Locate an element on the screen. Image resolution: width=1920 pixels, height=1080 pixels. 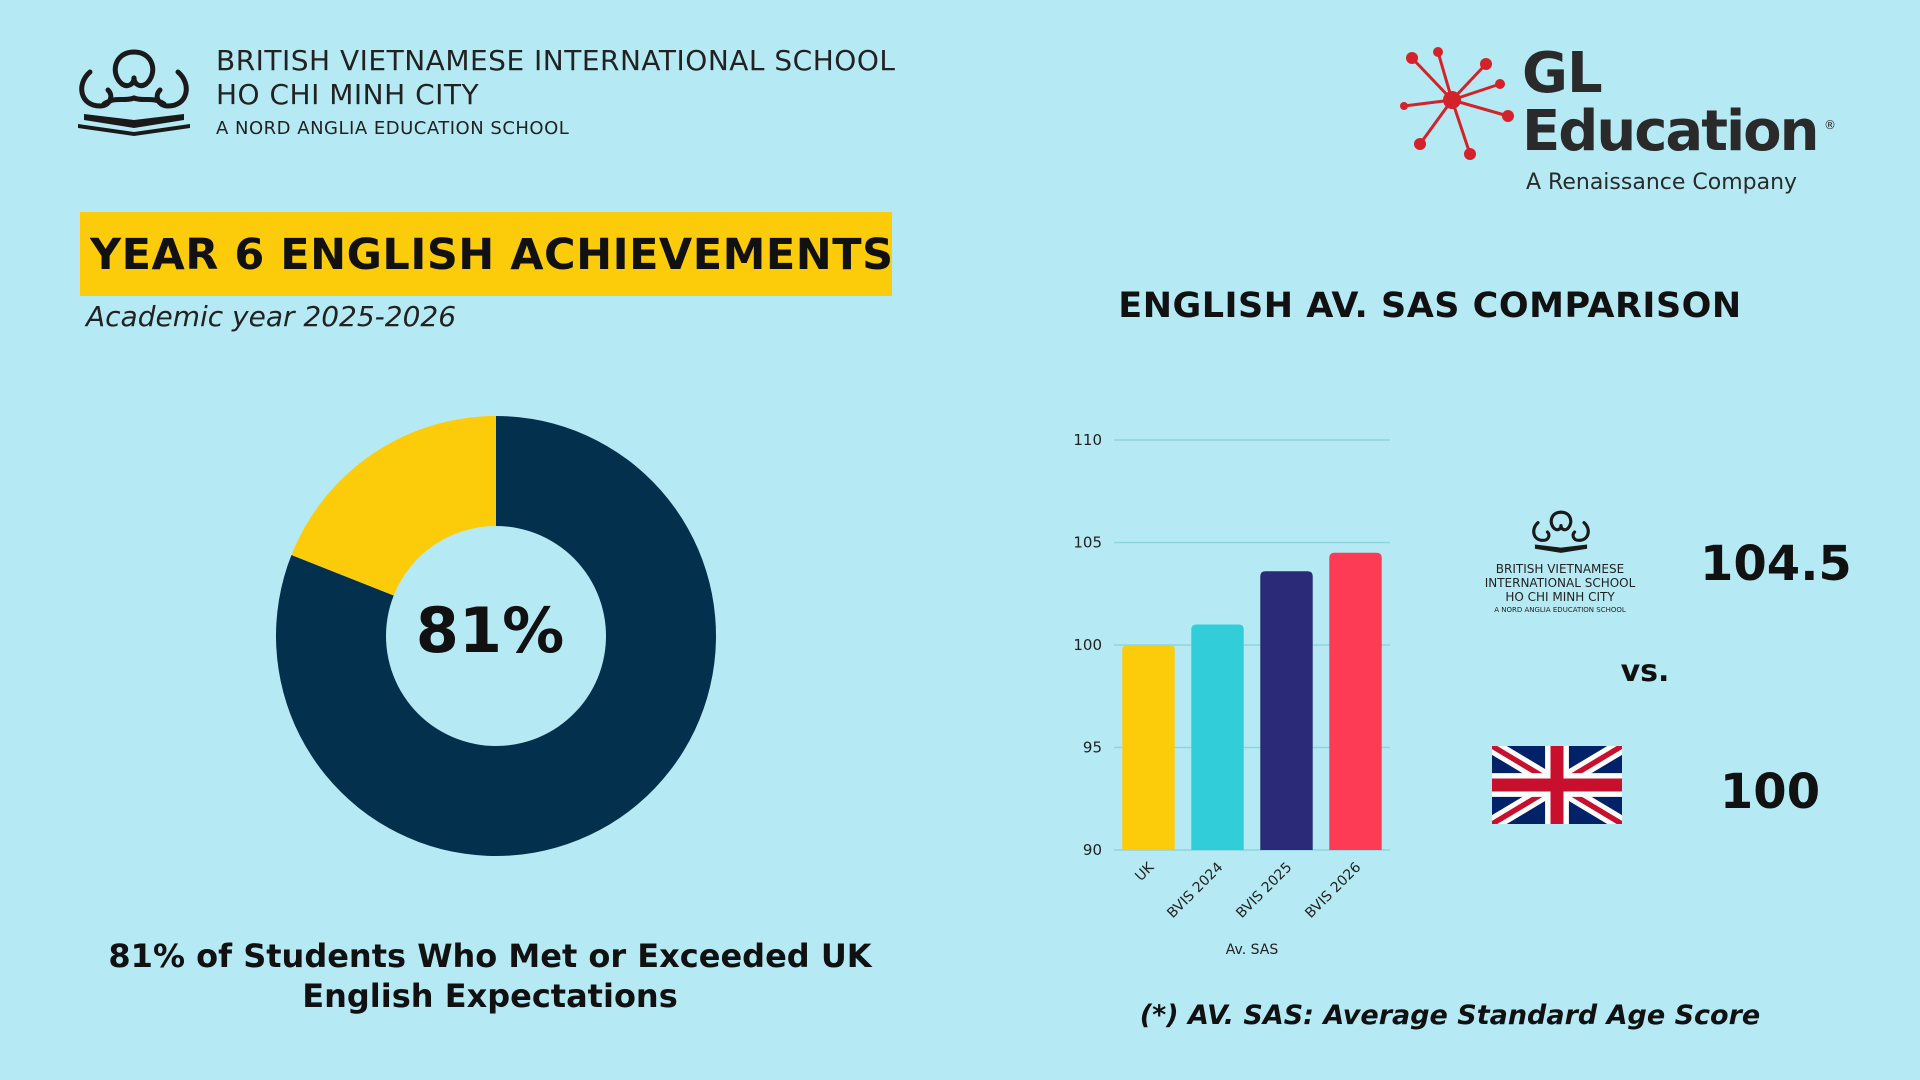
y-tick-label: 95 is located at coordinates (1092, 748).